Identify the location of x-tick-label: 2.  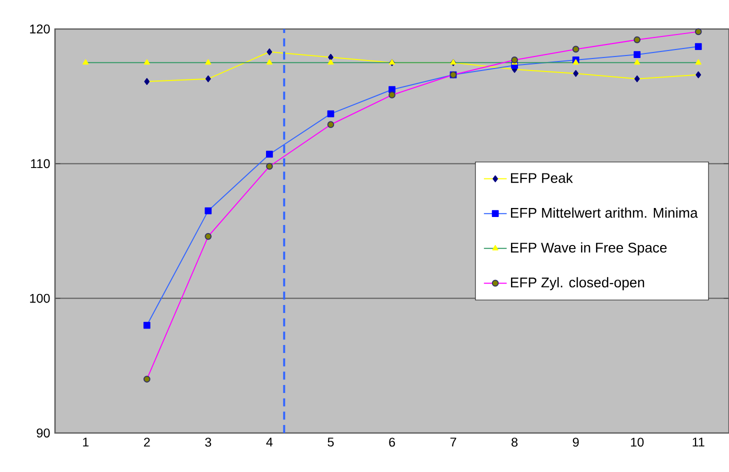
(147, 442).